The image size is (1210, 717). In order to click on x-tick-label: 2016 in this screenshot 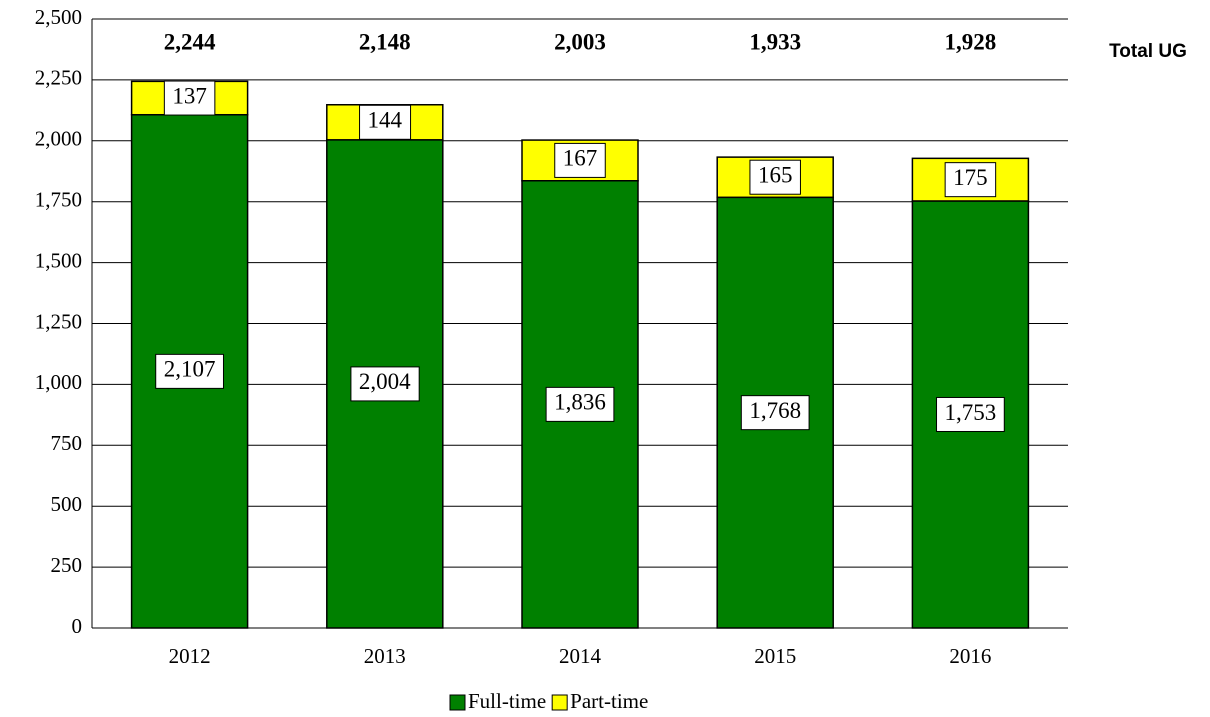, I will do `click(970, 656)`.